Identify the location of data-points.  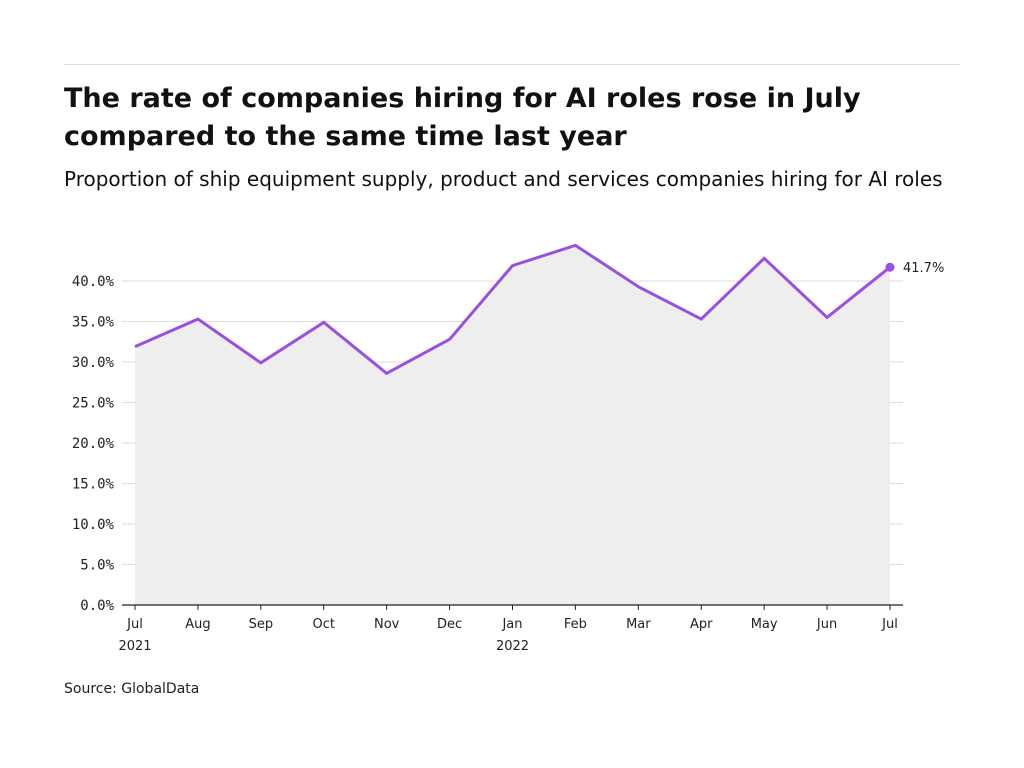
(890, 267).